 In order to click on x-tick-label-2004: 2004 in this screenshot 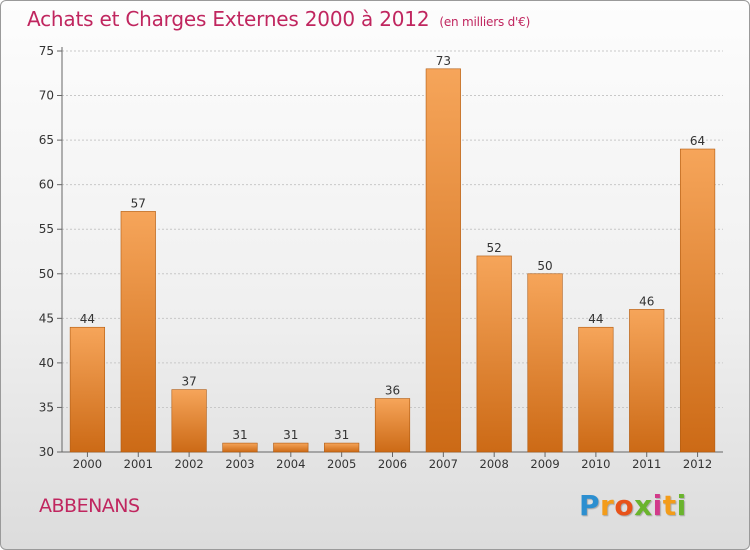, I will do `click(290, 464)`.